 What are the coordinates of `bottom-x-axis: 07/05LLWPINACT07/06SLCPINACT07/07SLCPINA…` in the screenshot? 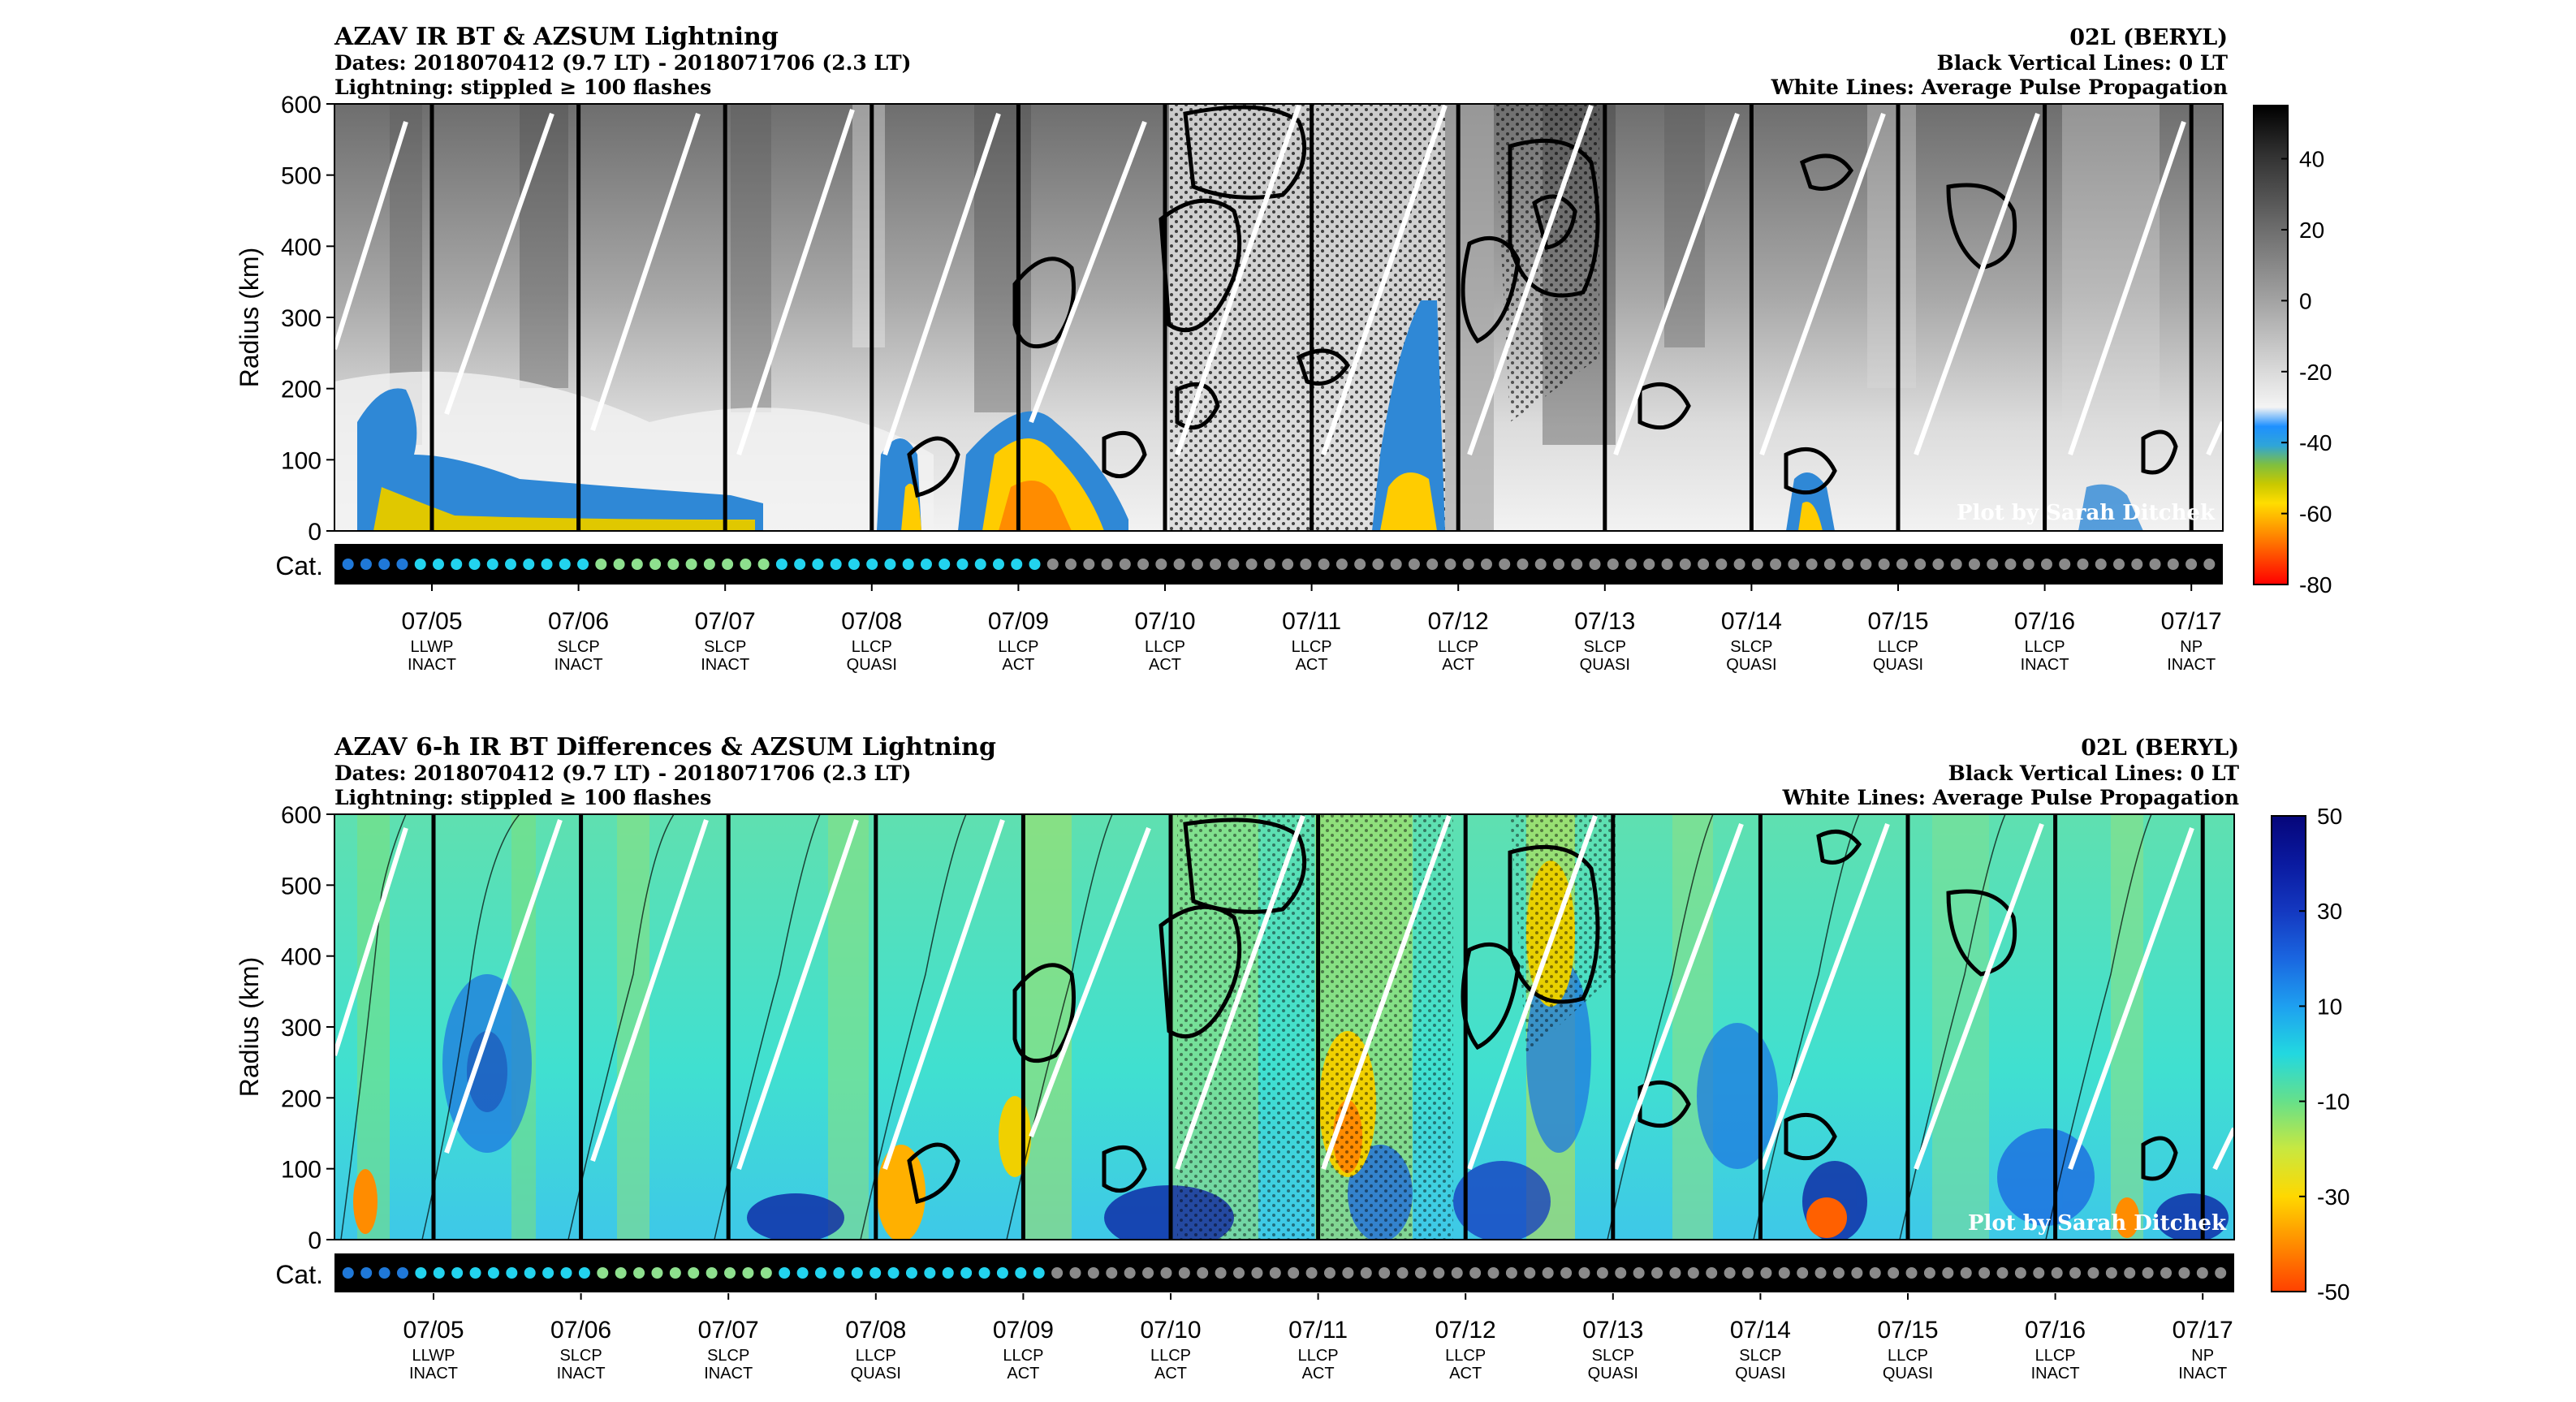 It's located at (1318, 1338).